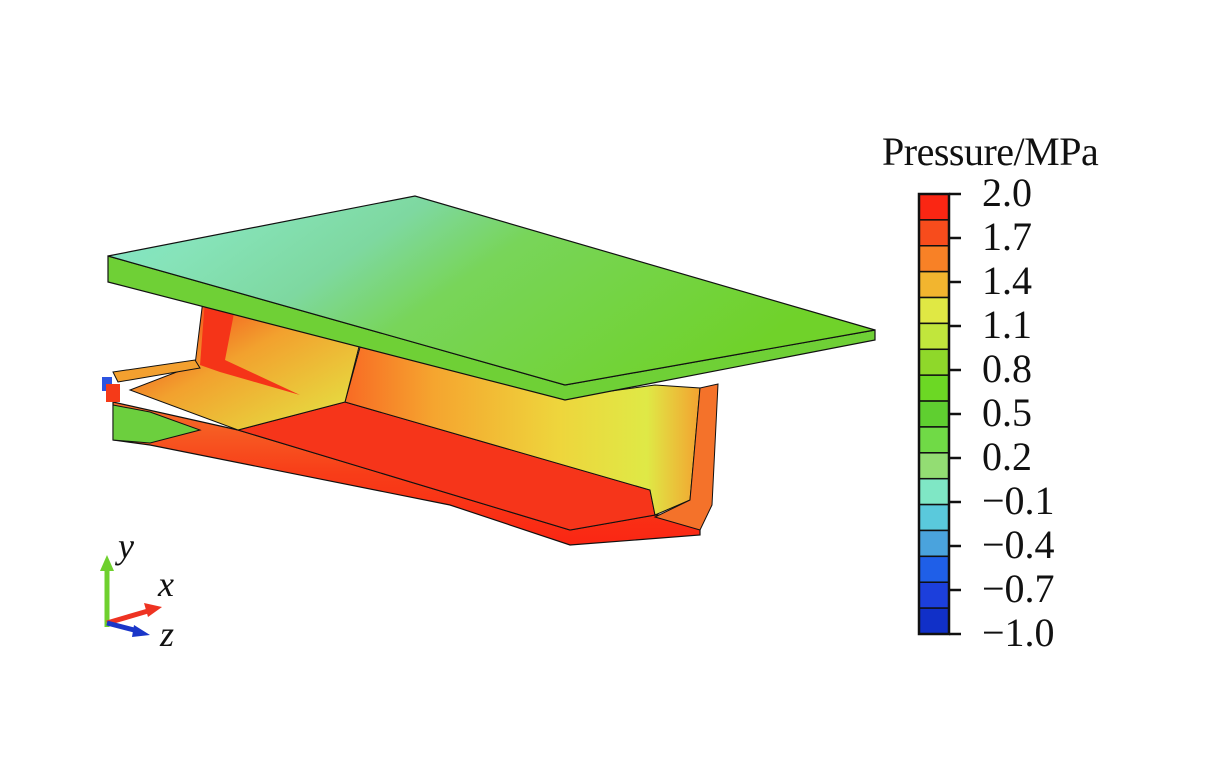  Describe the element at coordinates (157, 424) in the screenshot. I see `left-stub` at that location.